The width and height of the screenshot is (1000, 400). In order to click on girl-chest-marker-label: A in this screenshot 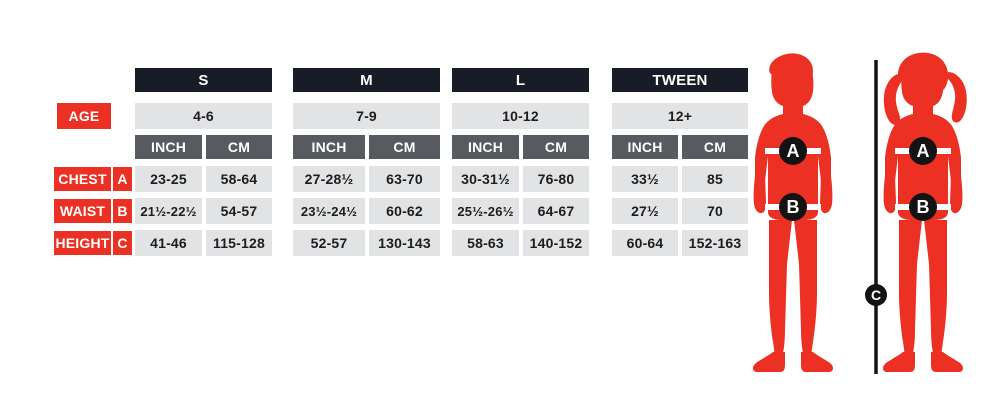, I will do `click(923, 151)`.